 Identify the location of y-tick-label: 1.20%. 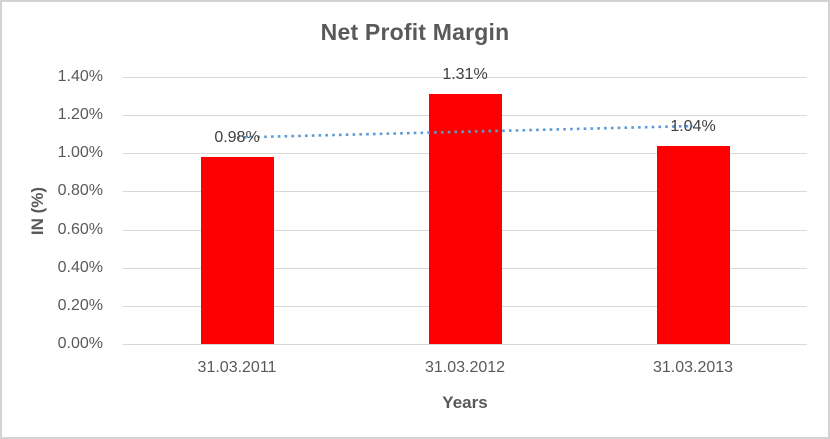
(80, 114).